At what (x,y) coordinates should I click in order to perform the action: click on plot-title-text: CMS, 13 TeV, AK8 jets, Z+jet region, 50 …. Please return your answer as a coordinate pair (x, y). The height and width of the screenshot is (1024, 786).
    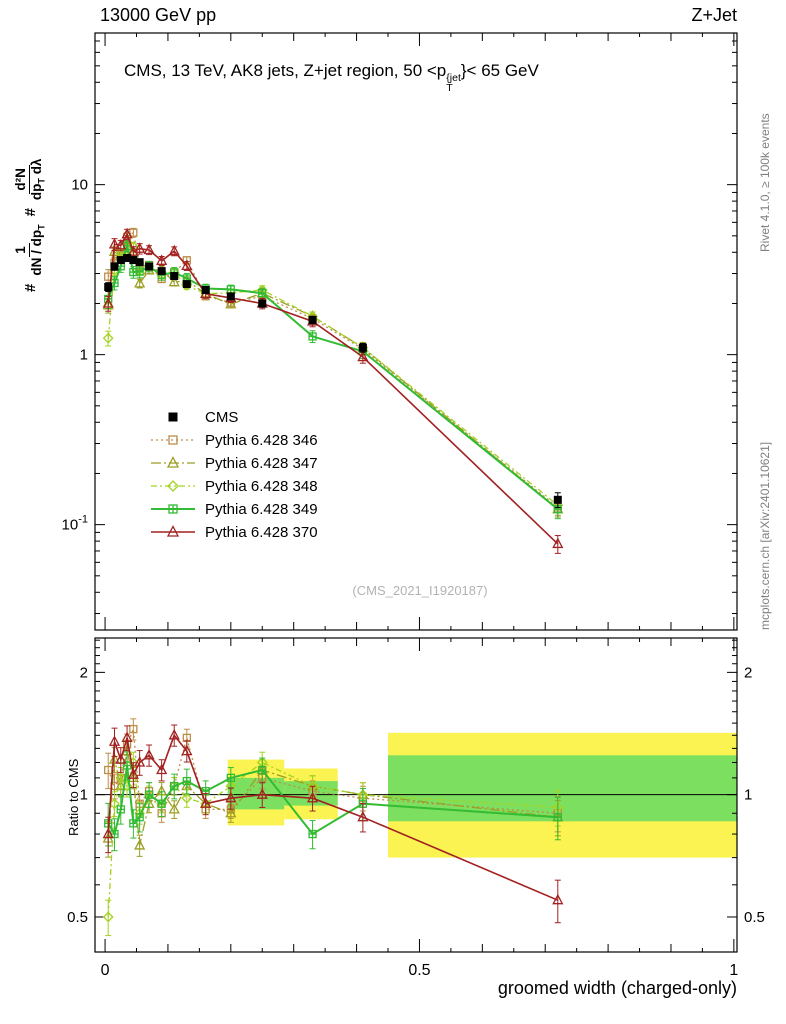
    Looking at the image, I should click on (285, 70).